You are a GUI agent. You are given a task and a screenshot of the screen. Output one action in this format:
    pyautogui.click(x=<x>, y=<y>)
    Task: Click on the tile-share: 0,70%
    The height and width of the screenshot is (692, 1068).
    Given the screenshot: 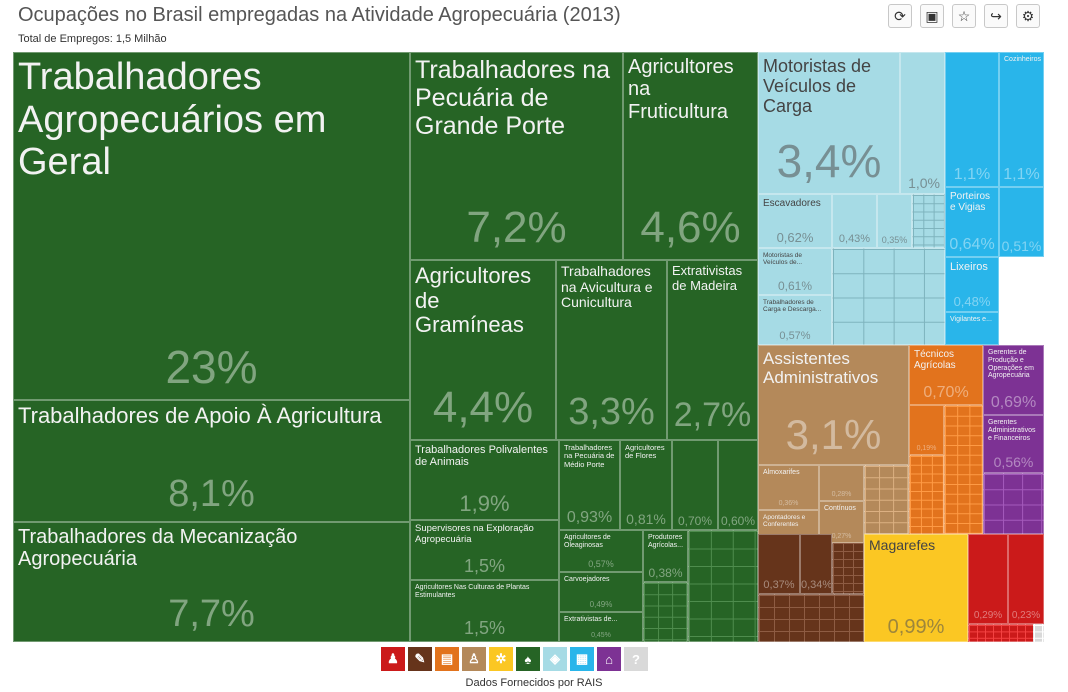 What is the action you would take?
    pyautogui.click(x=695, y=521)
    